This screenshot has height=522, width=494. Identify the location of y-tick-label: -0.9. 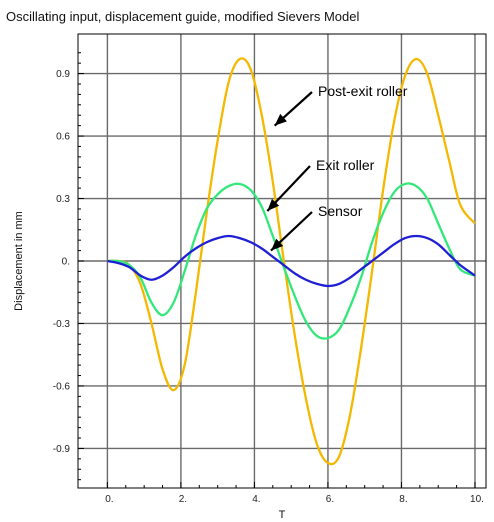
(62, 449).